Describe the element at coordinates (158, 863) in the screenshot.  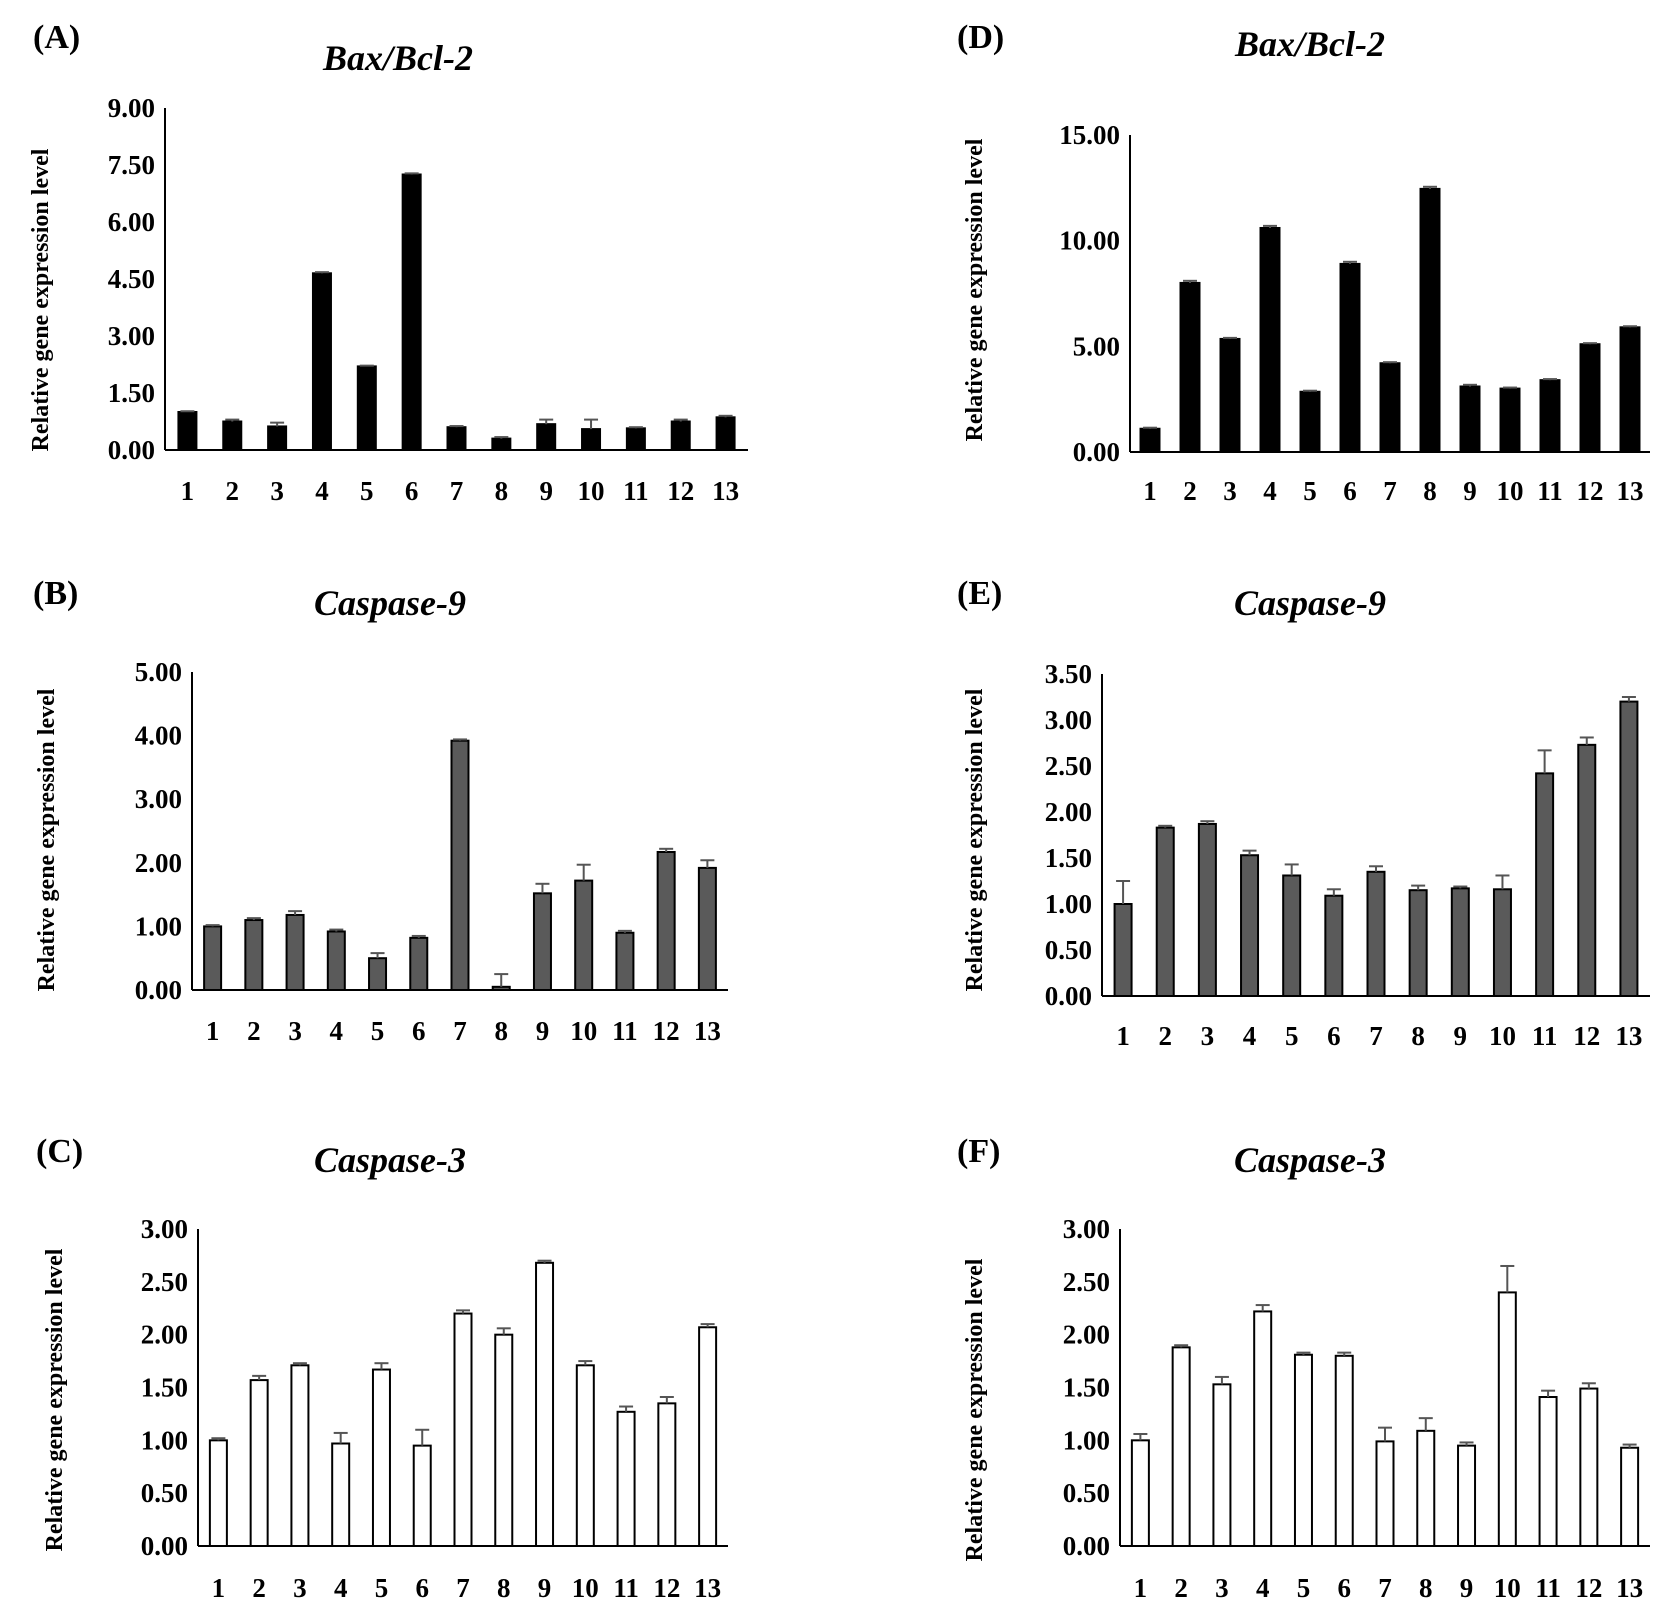
I see `y-tick-label: 2.00` at that location.